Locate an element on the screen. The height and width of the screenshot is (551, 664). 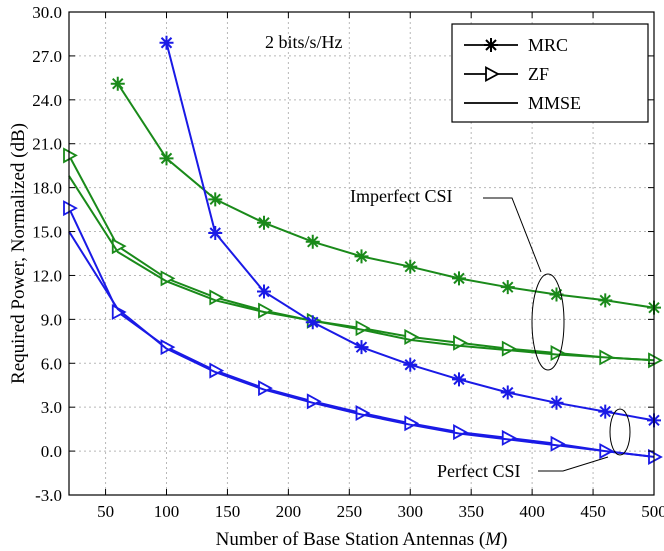
imperfect-csi-ellipse is located at coordinates (548, 322).